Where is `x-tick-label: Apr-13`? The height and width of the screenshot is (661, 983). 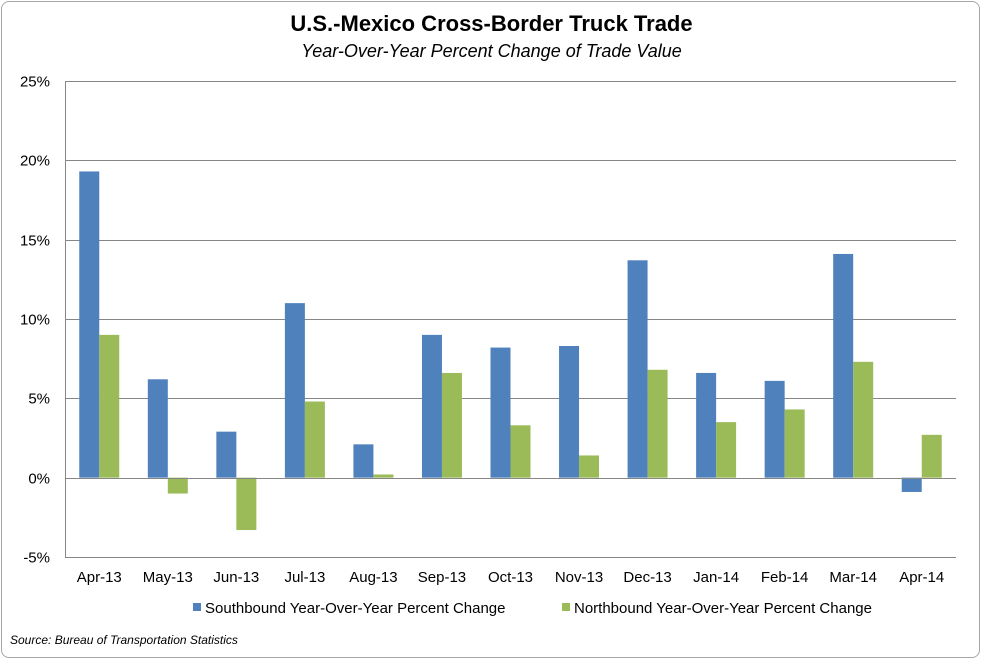
x-tick-label: Apr-13 is located at coordinates (99, 577).